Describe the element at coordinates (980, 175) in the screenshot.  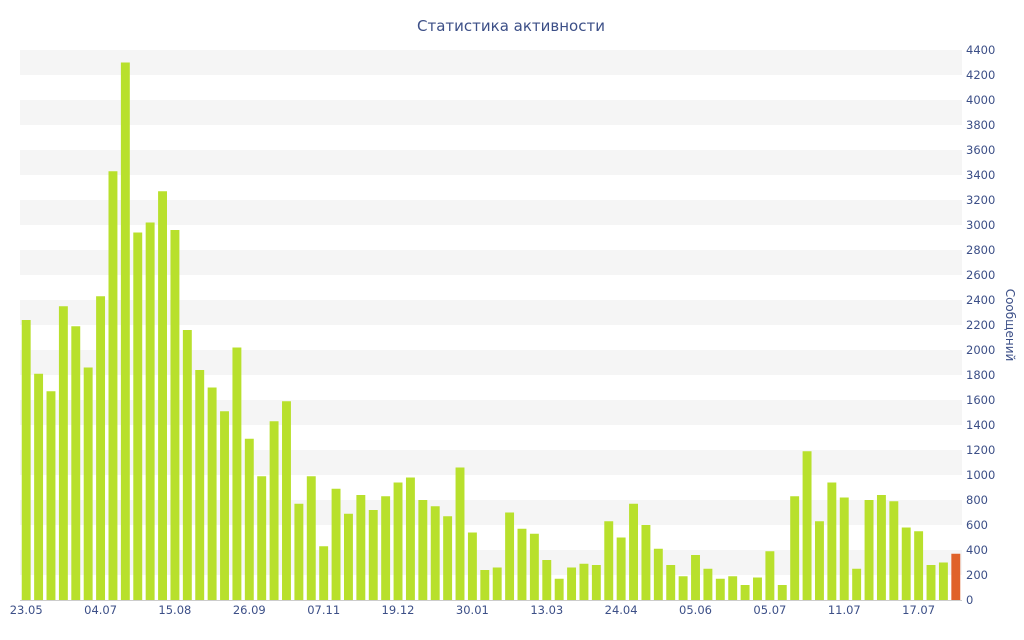
I see `y-tick-label: 3400` at that location.